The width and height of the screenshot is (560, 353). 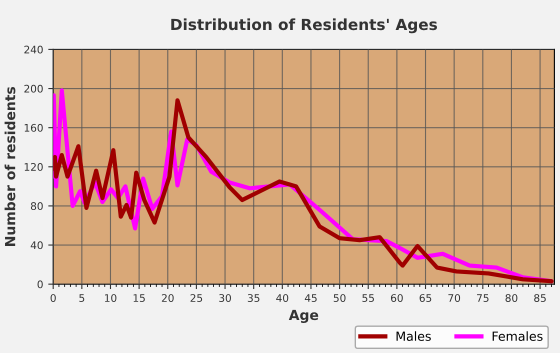 I want to click on y-tick-label: 0, so click(x=40, y=284).